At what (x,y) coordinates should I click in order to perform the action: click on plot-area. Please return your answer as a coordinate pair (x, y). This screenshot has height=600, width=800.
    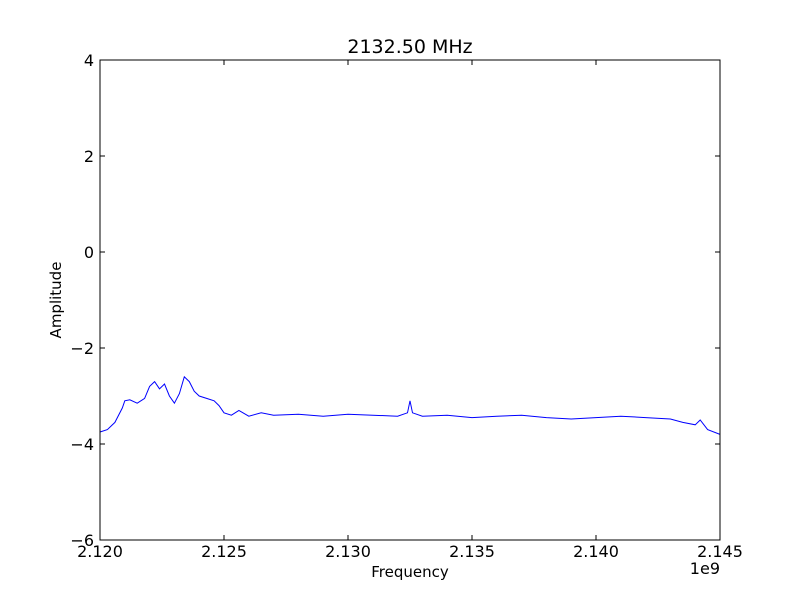
    Looking at the image, I should click on (410, 405).